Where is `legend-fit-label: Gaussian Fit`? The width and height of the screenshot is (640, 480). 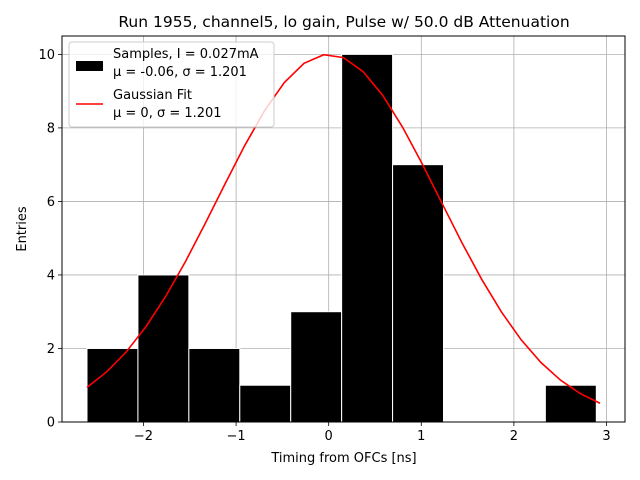 legend-fit-label: Gaussian Fit is located at coordinates (152, 95).